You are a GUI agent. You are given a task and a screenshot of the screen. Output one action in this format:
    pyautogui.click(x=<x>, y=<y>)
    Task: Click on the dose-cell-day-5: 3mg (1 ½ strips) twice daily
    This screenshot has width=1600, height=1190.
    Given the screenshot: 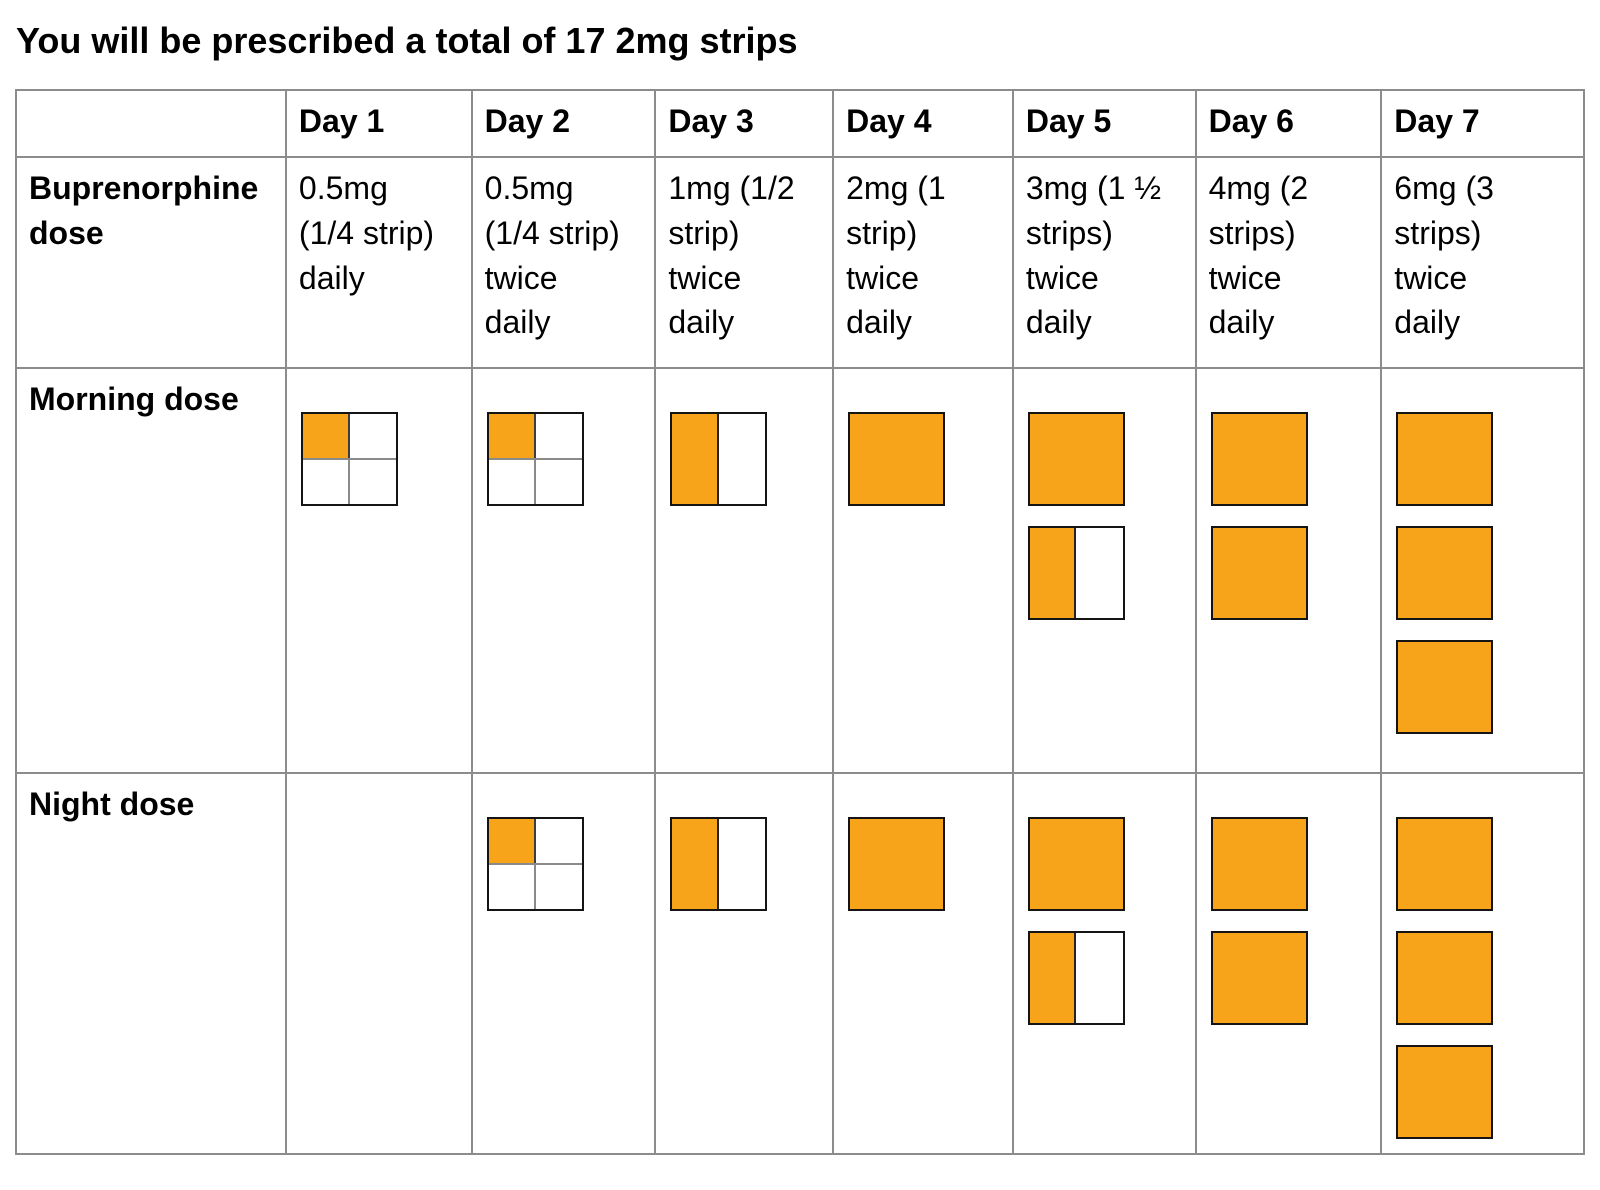 What is the action you would take?
    pyautogui.click(x=1104, y=262)
    